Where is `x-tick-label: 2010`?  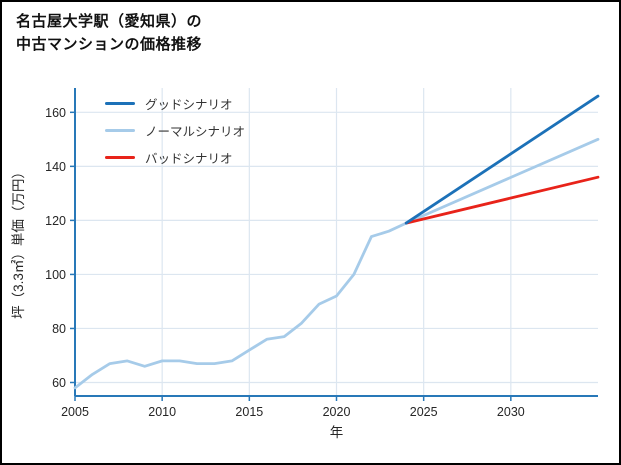
x-tick-label: 2010 is located at coordinates (162, 412).